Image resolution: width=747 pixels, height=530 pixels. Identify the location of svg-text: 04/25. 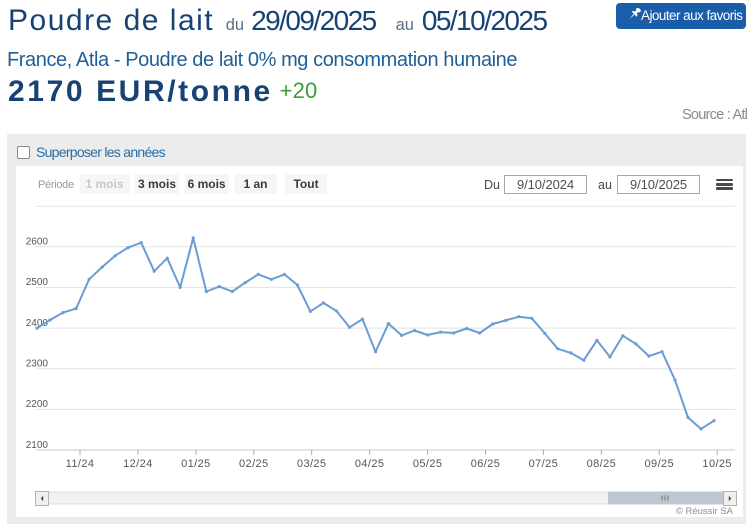
(370, 464).